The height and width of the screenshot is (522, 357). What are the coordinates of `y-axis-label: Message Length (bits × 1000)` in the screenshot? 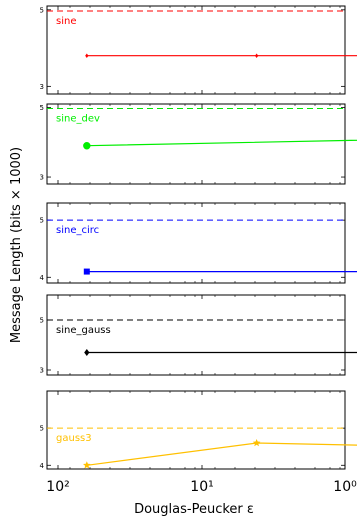 It's located at (16, 245).